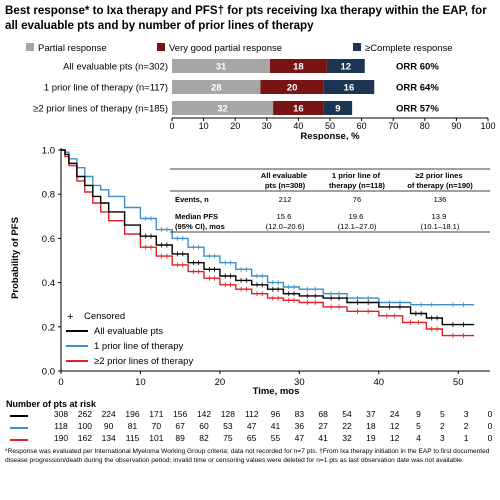 This screenshot has width=500, height=500. What do you see at coordinates (84, 426) in the screenshot?
I see `risk-count: 100` at bounding box center [84, 426].